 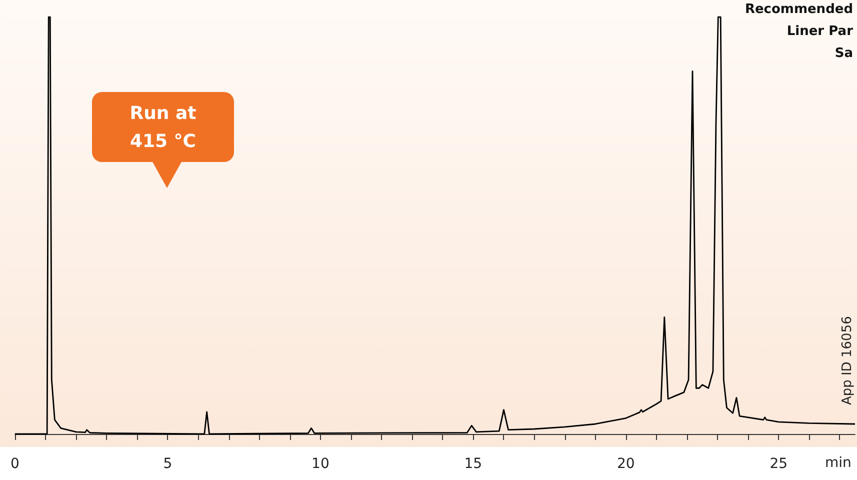 What do you see at coordinates (15, 464) in the screenshot?
I see `x-tick-label: 0` at bounding box center [15, 464].